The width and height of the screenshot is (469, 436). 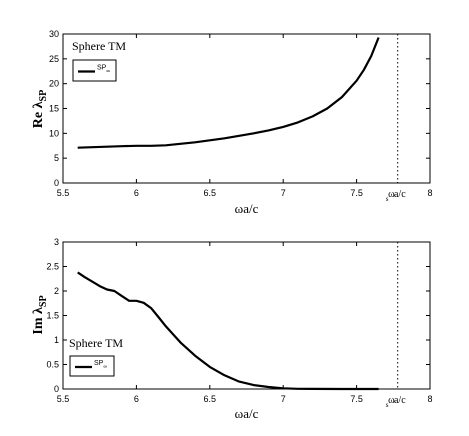 I want to click on y-tick-label: 1, so click(x=56, y=340).